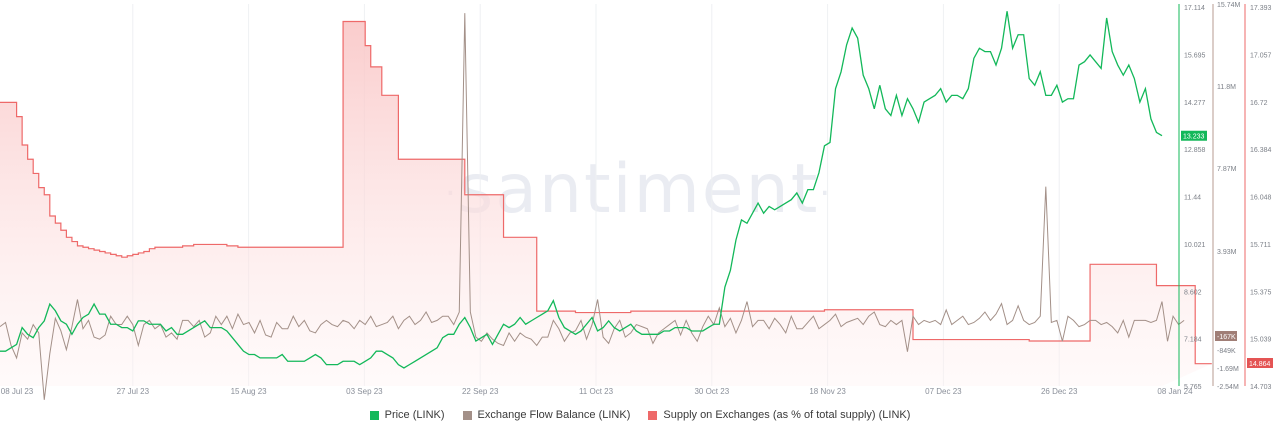  Describe the element at coordinates (1226, 351) in the screenshot. I see `flow-tick-label: -849K` at that location.